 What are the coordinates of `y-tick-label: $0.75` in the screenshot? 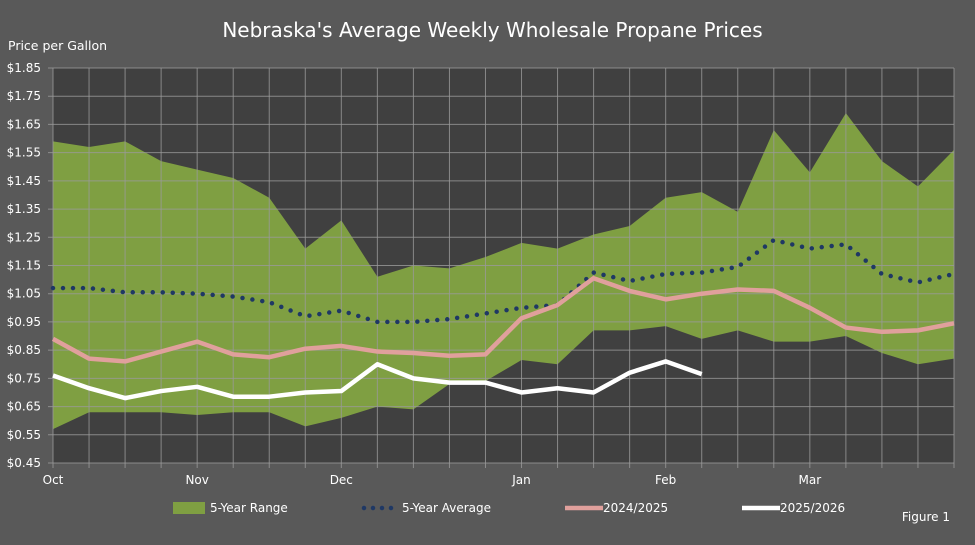 It's located at (24, 378).